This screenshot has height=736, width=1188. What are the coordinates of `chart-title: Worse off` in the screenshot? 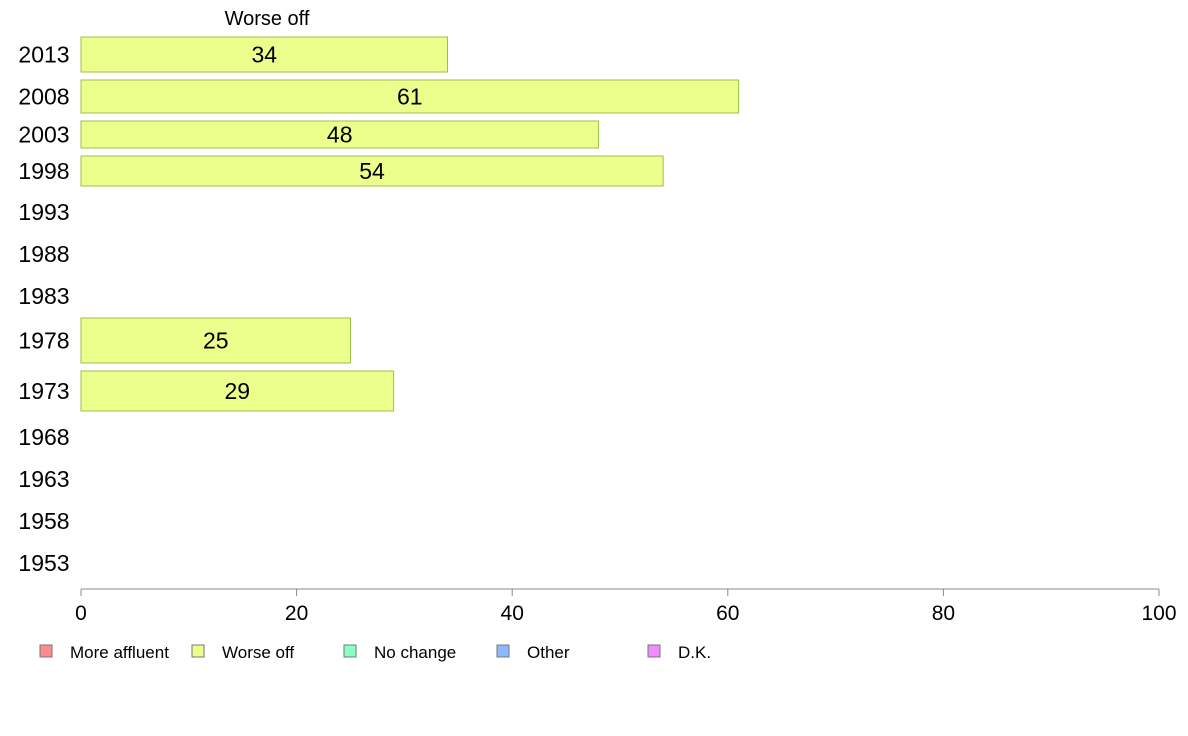 It's located at (267, 19).